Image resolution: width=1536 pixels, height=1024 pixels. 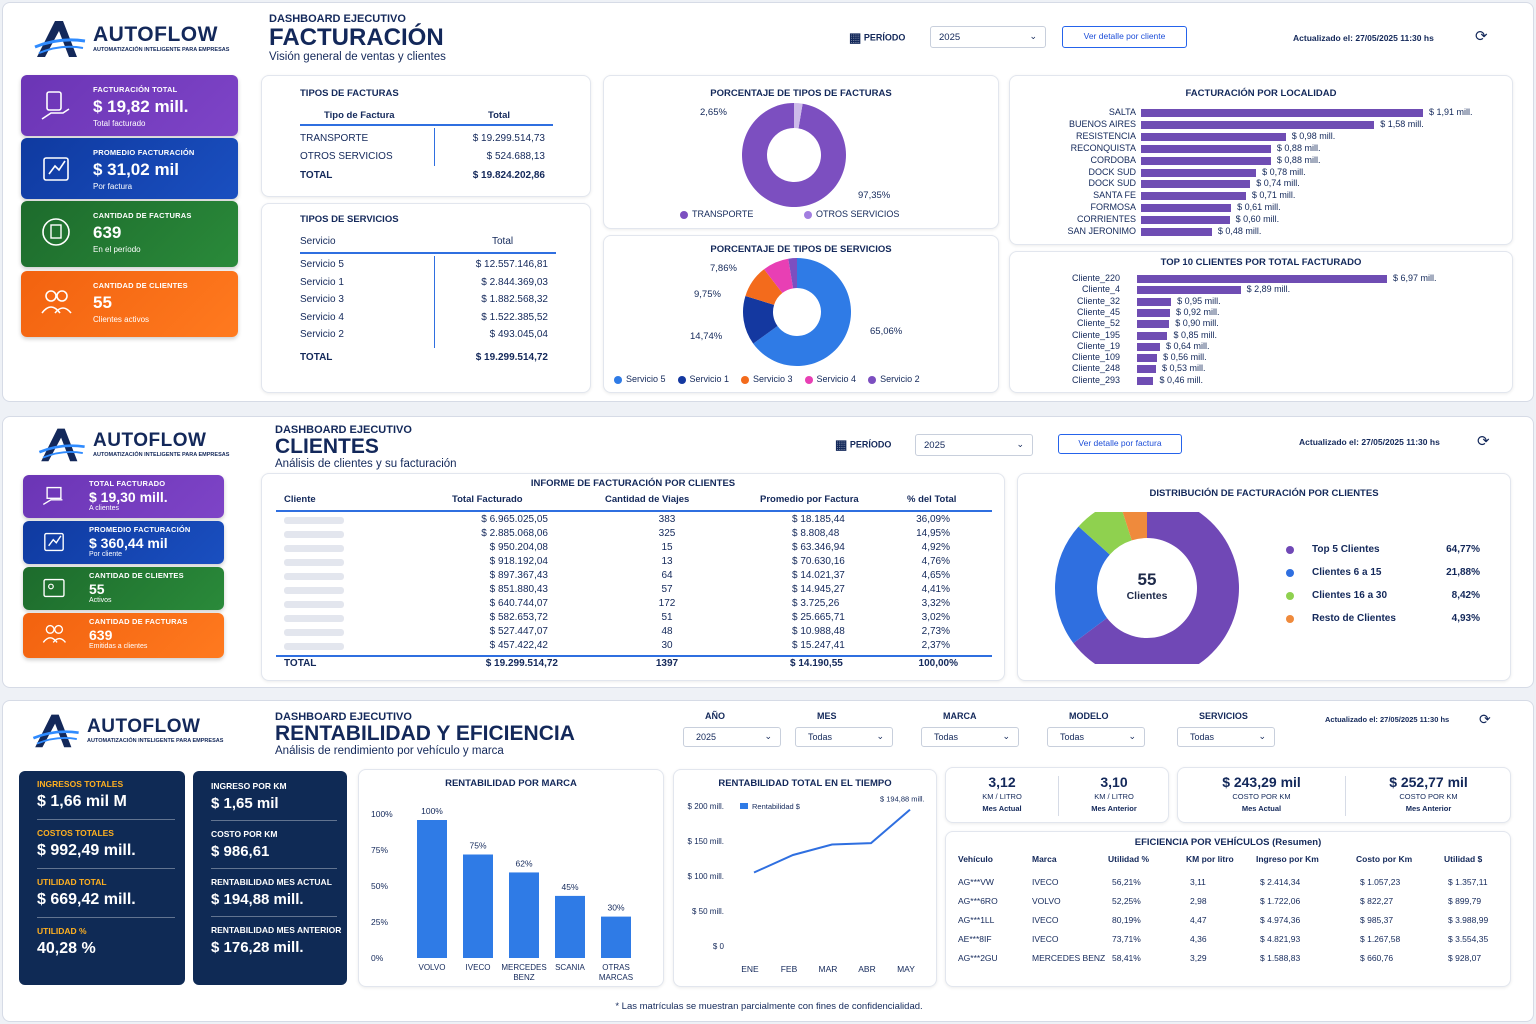 What do you see at coordinates (706, 876) in the screenshot?
I see `y-tick-label: $ 100 mill.` at bounding box center [706, 876].